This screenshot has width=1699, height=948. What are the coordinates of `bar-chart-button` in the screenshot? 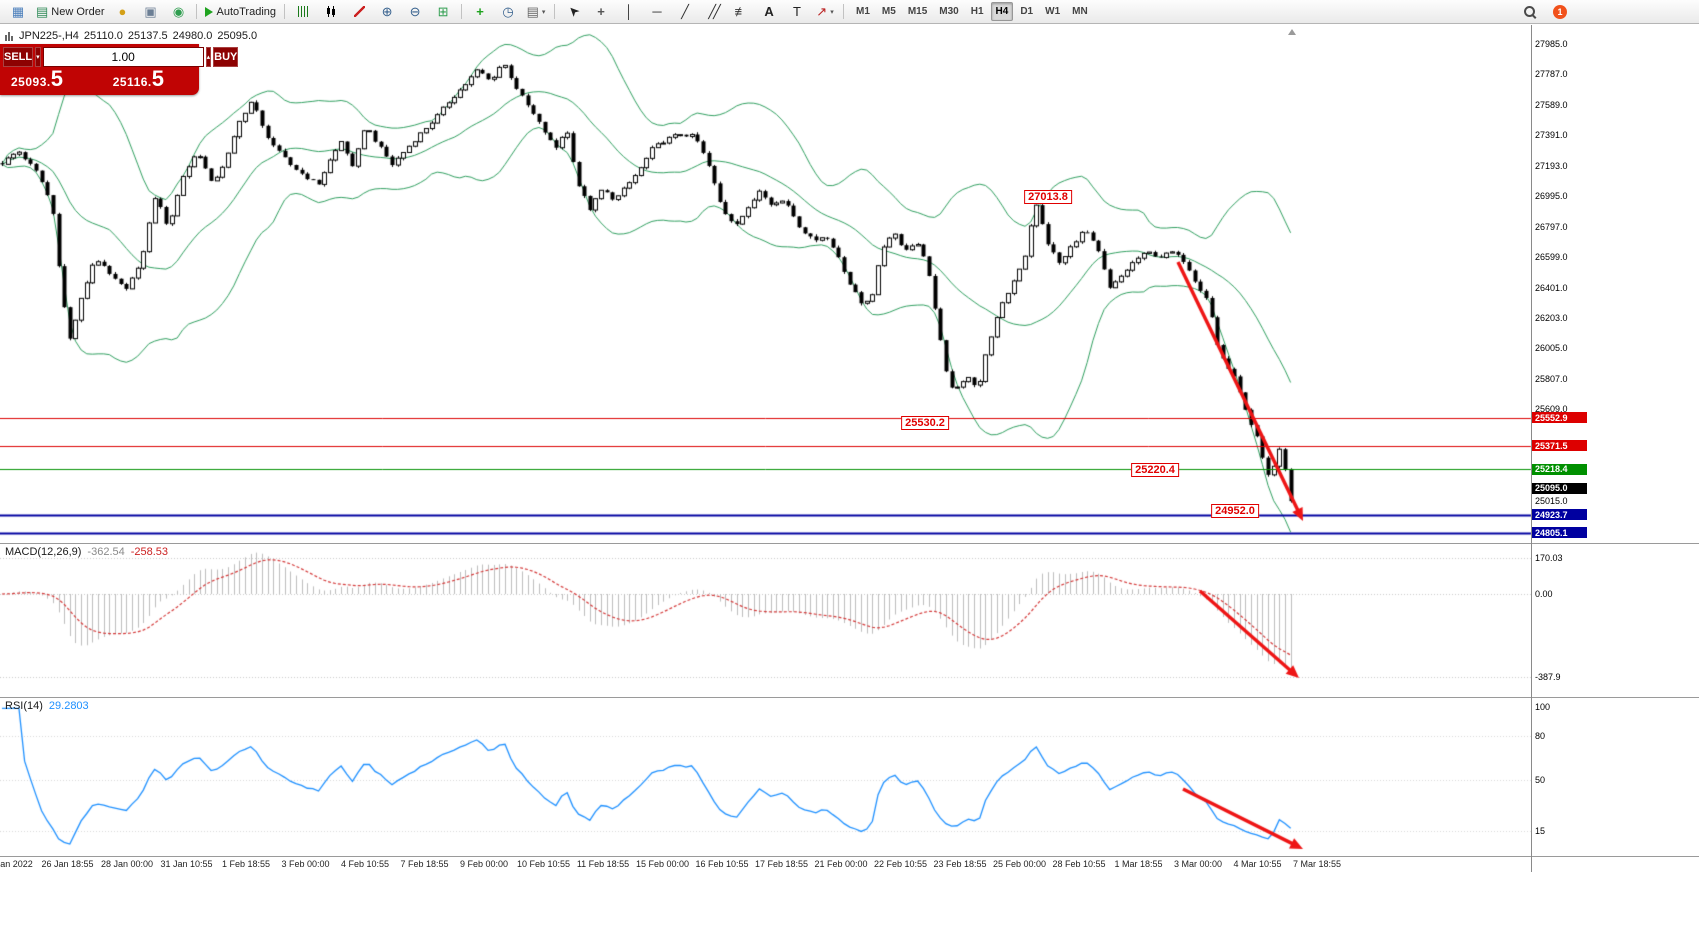 It's located at (303, 12).